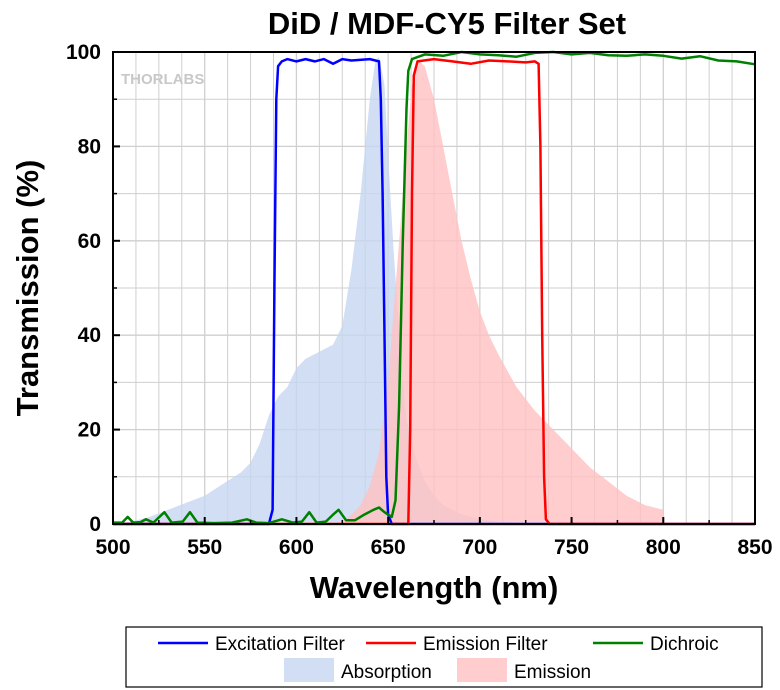 This screenshot has height=690, width=780. What do you see at coordinates (95, 524) in the screenshot?
I see `y-tick-label: 0` at bounding box center [95, 524].